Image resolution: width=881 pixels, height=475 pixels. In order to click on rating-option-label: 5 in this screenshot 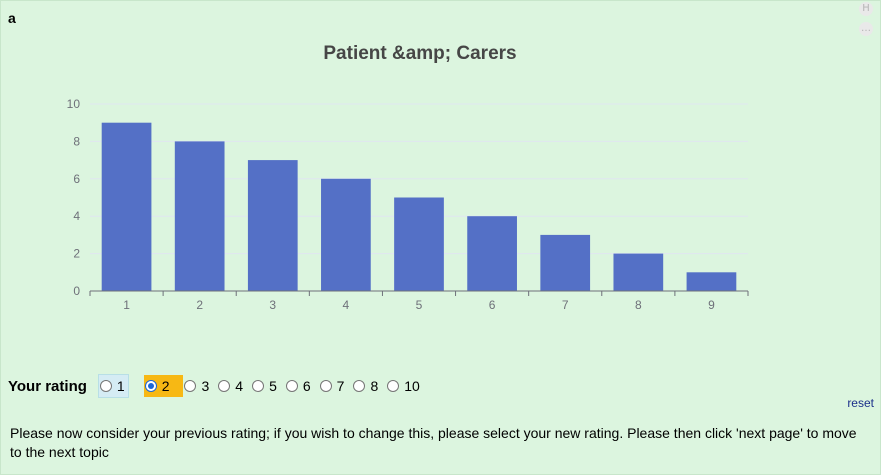, I will do `click(273, 386)`.